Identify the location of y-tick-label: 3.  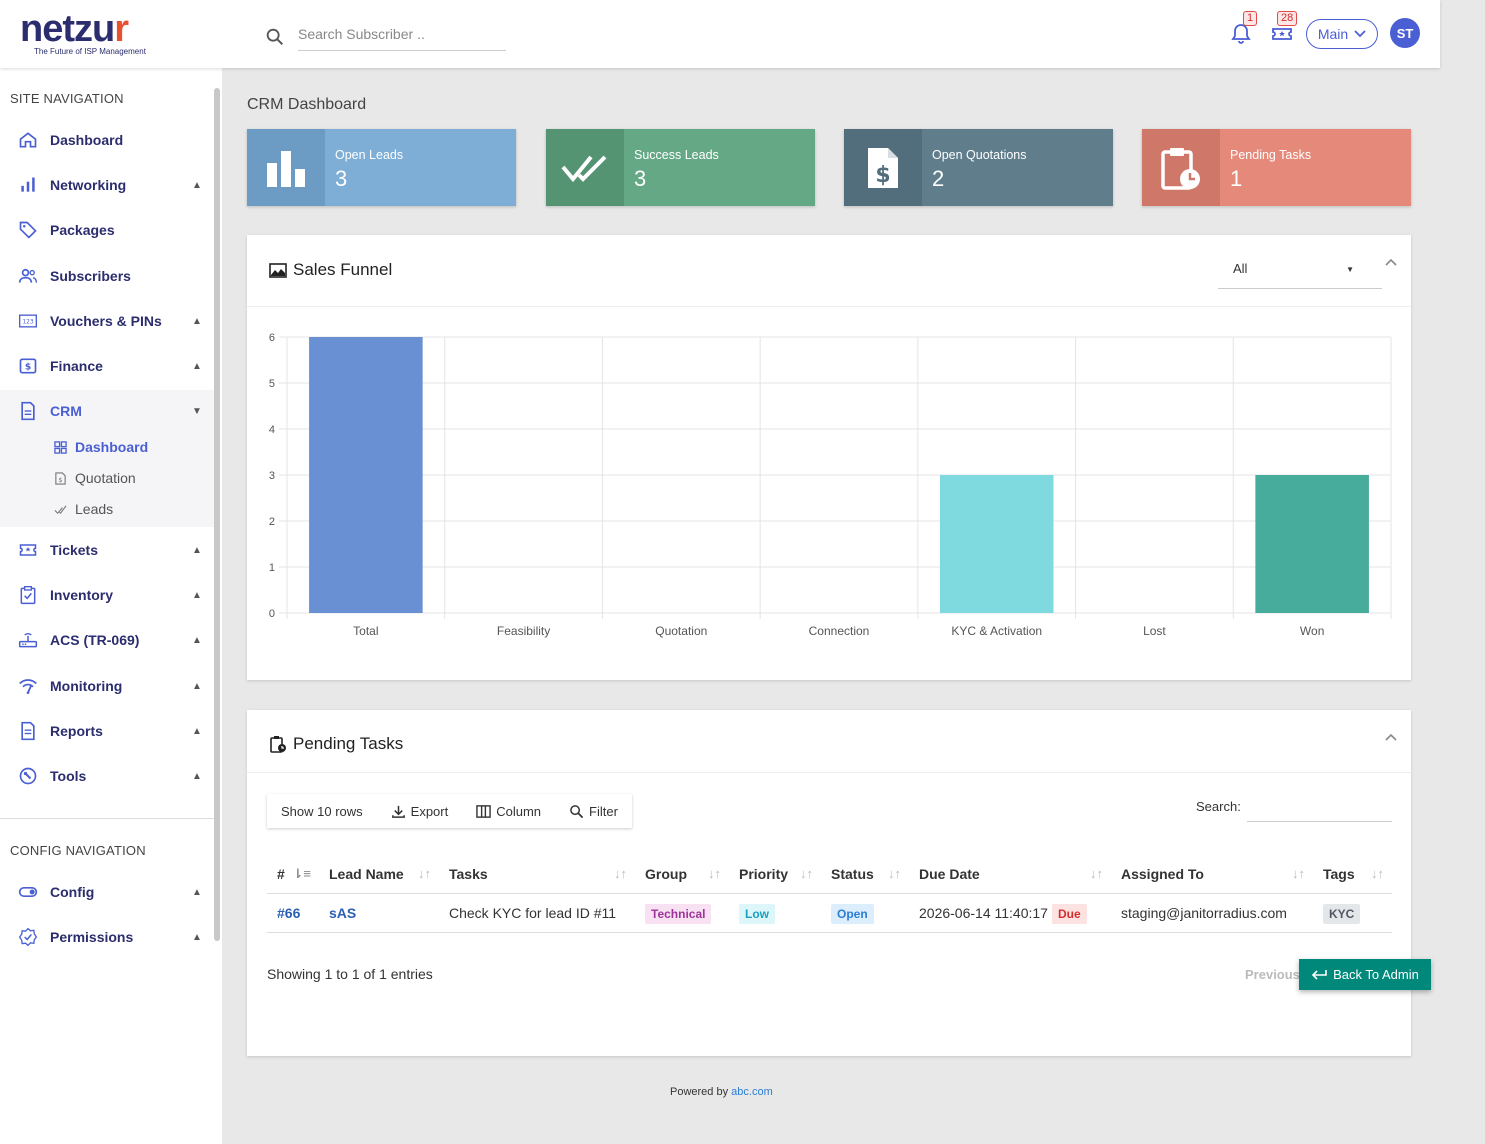
(272, 476).